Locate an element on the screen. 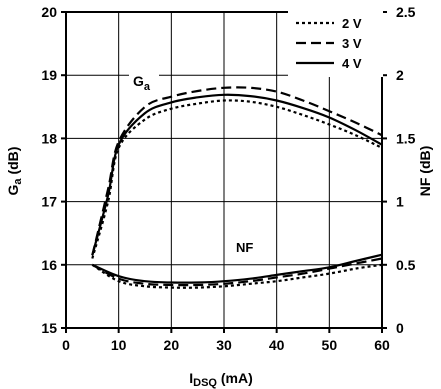 This screenshot has width=441, height=389. y-right-tick-label: 1.5 is located at coordinates (406, 138).